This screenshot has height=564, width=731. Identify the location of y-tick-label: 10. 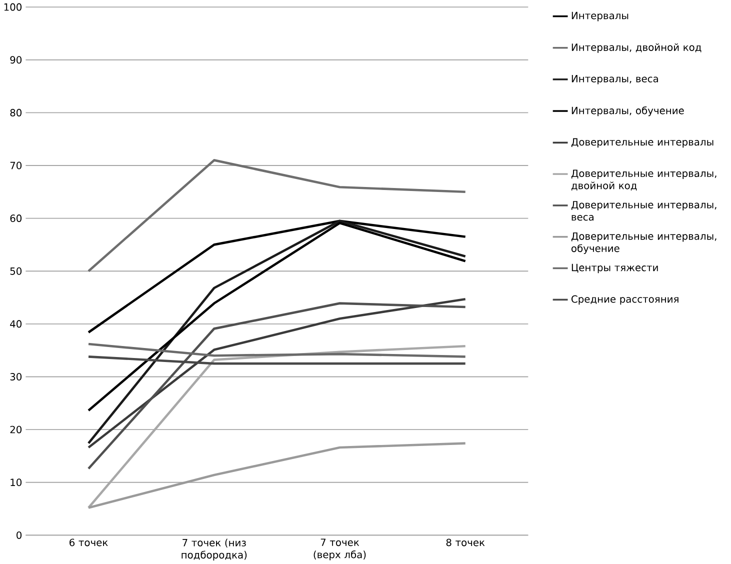
(16, 482).